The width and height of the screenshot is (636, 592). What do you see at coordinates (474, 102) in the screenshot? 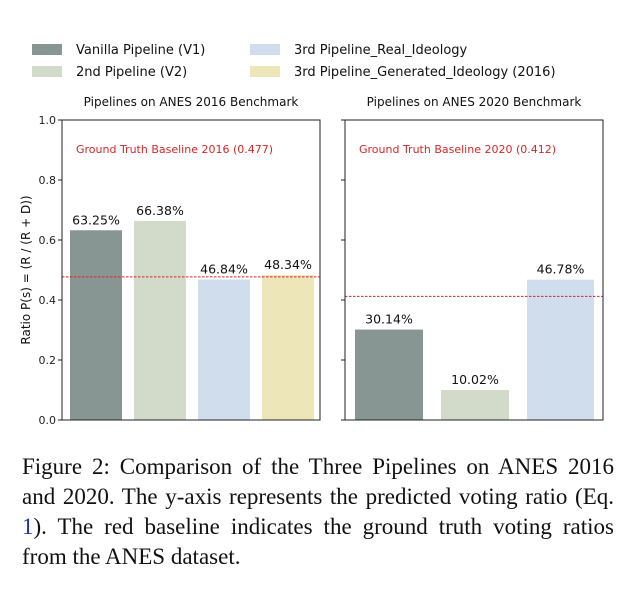
I see `chart-title-2: Pipelines on ANES 2020 Benchmark` at bounding box center [474, 102].